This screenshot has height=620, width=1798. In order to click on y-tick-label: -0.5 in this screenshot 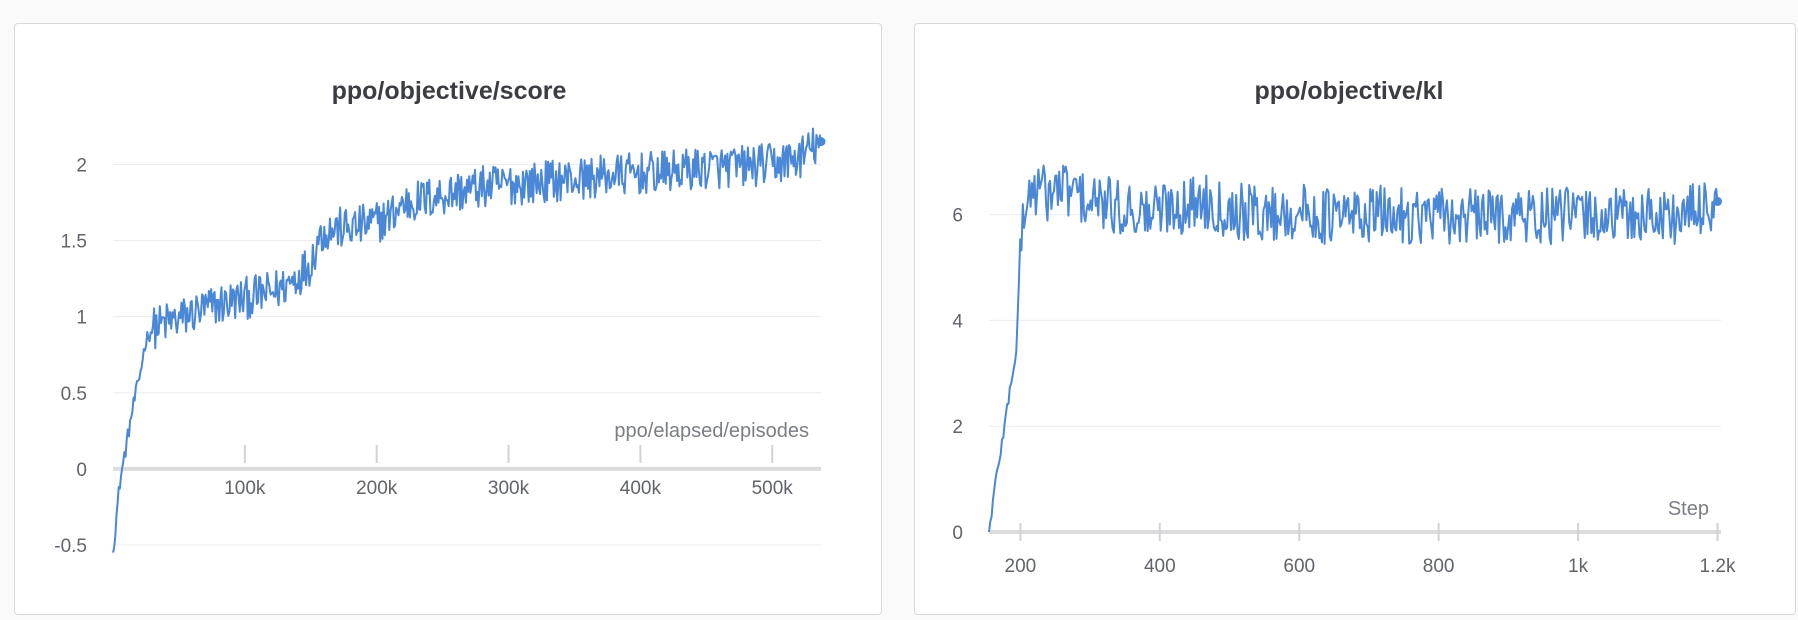, I will do `click(70, 546)`.